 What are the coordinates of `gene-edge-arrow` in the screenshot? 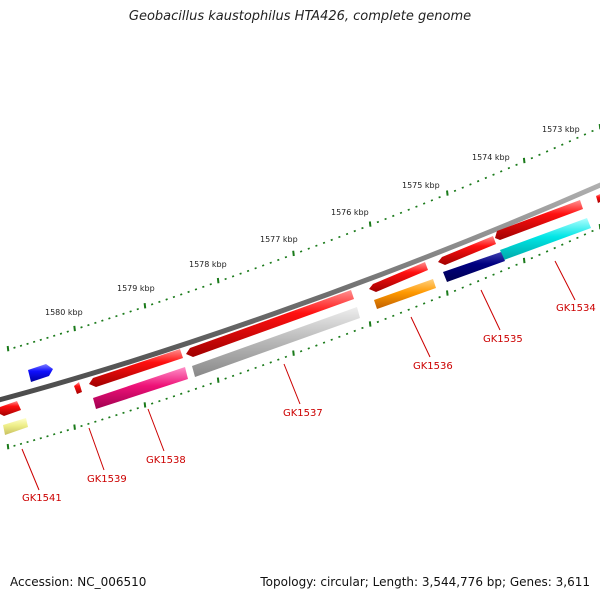 It's located at (598, 198).